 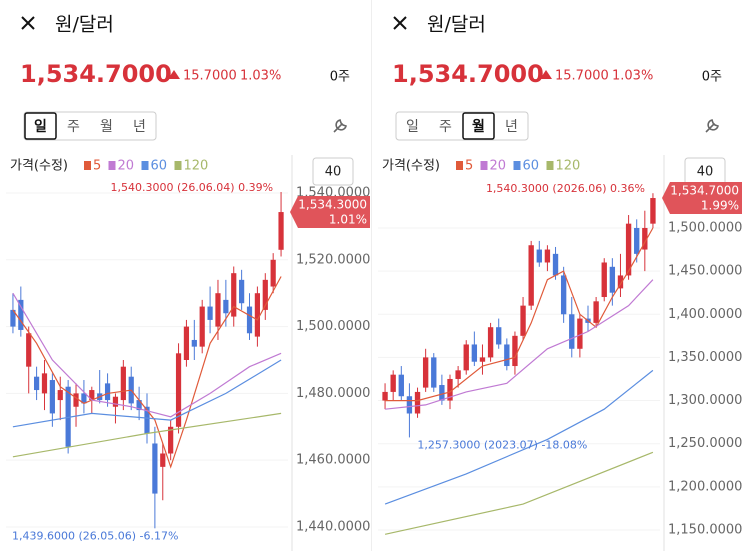 I want to click on min-price-label: 1,439.6000 (26.05.06) -6.17%, so click(x=95, y=535).